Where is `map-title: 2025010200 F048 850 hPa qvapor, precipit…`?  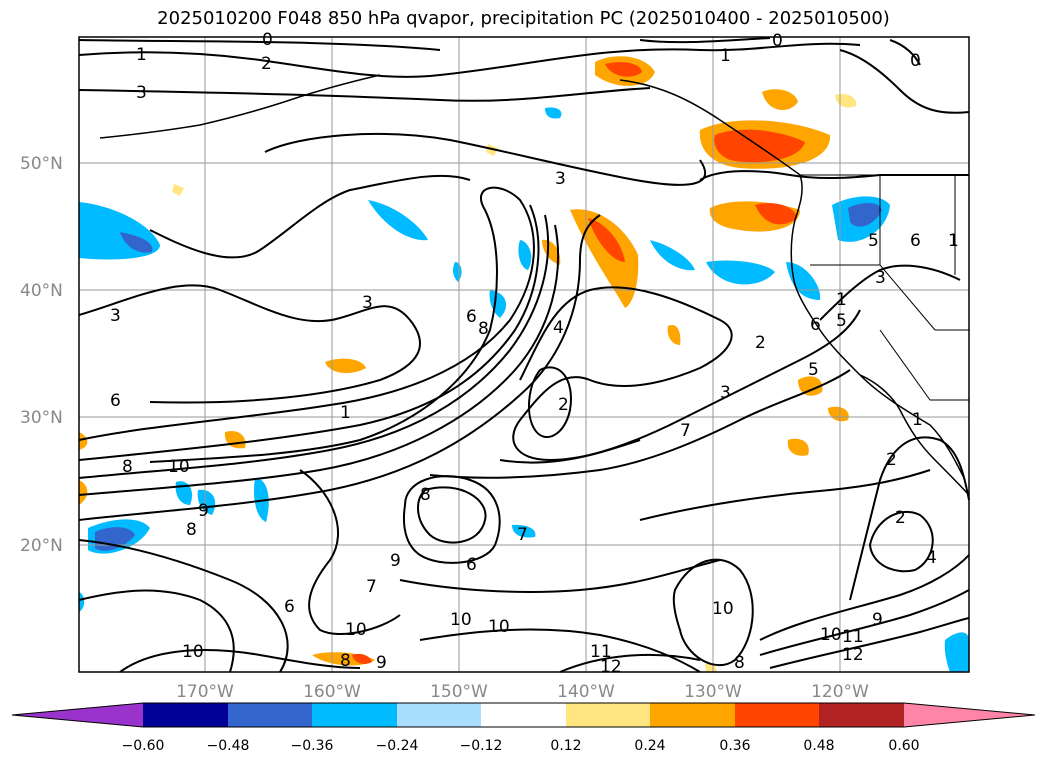
map-title: 2025010200 F048 850 hPa qvapor, precipit… is located at coordinates (523, 18).